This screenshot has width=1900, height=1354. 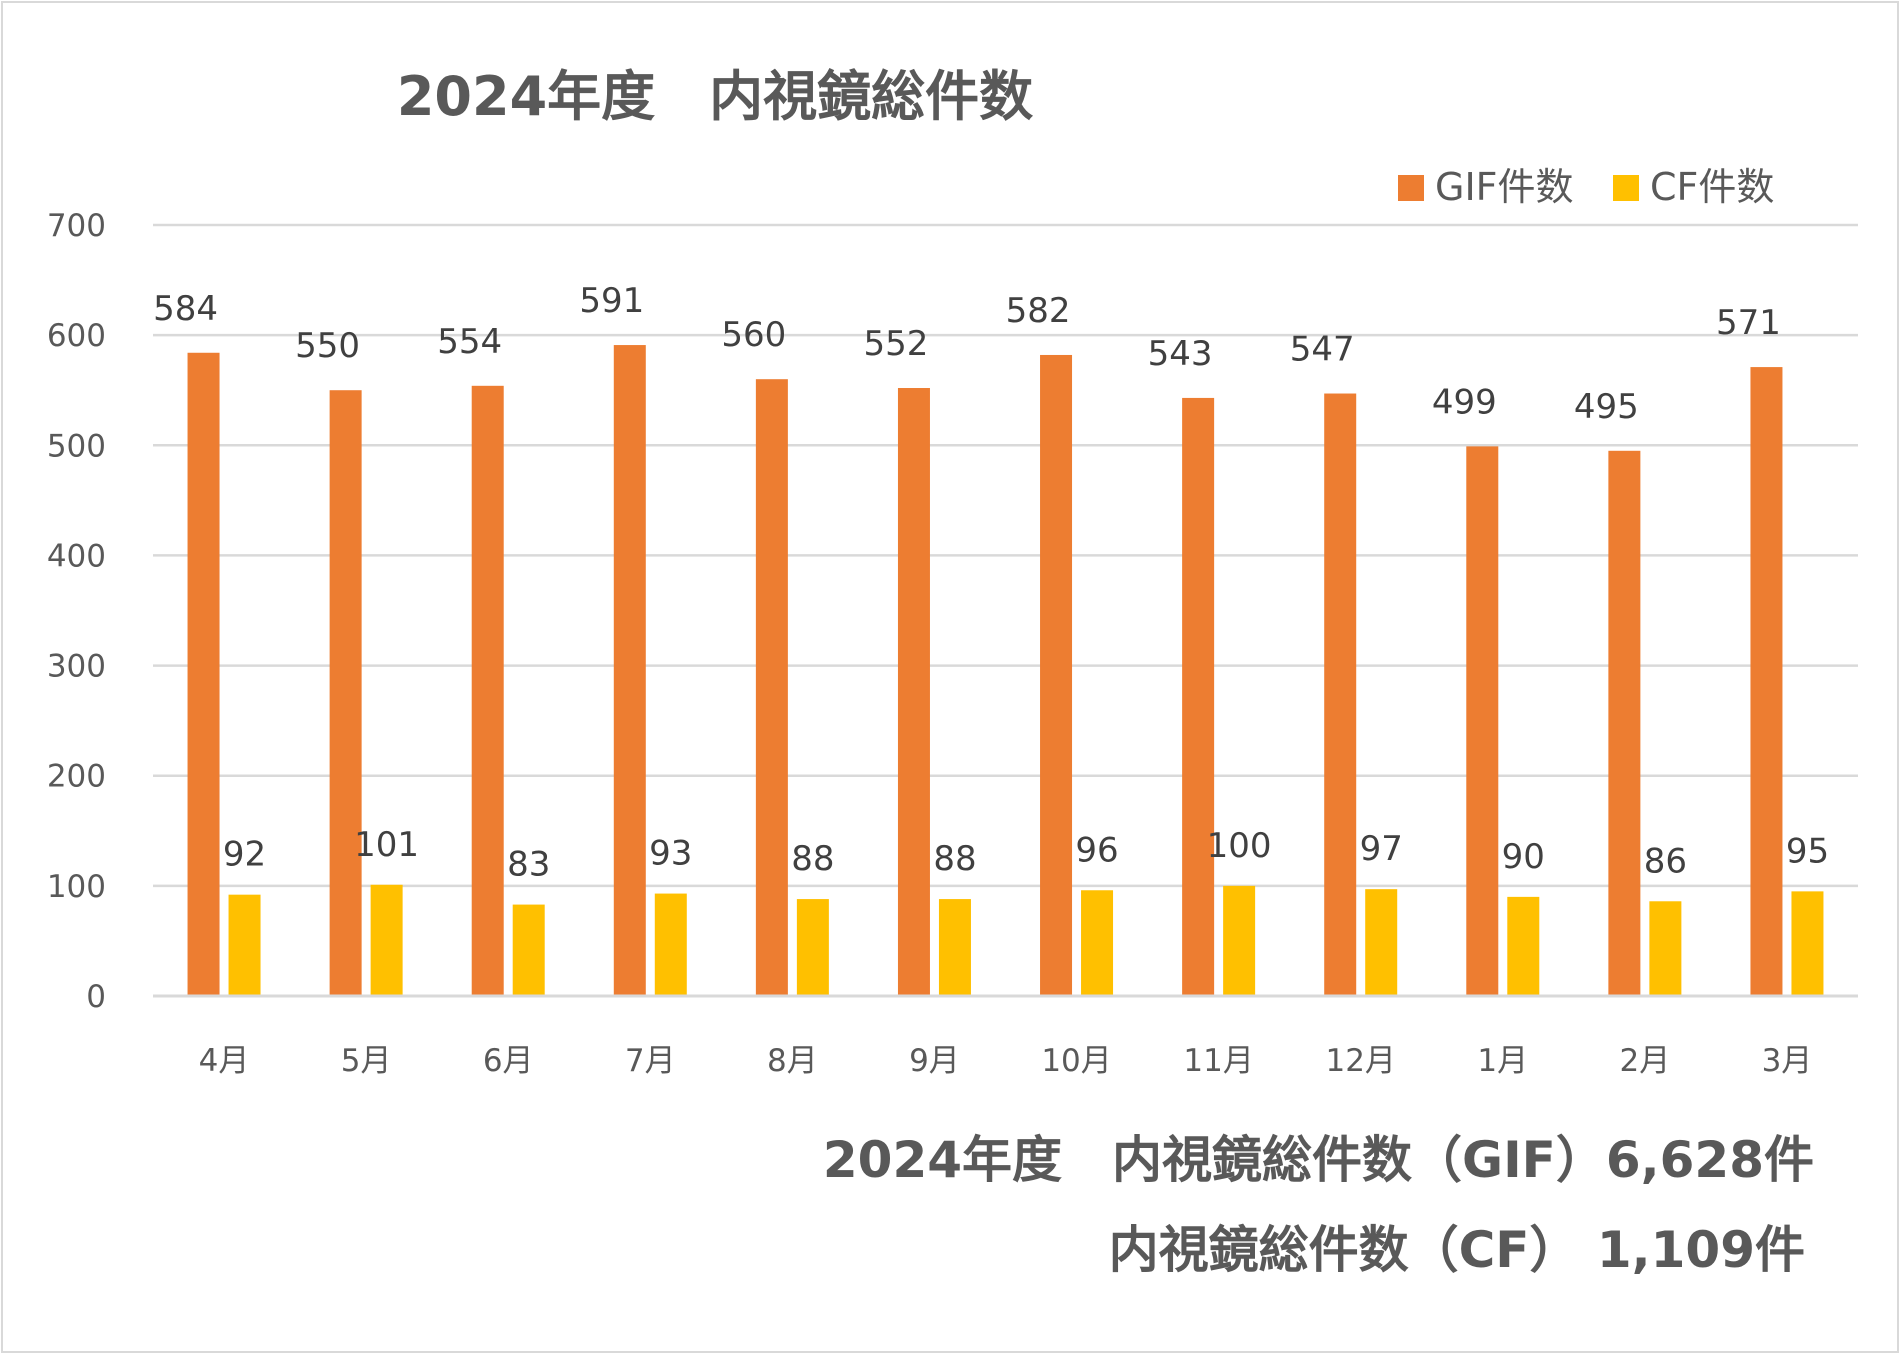 I want to click on data-label-gif: 543, so click(x=1180, y=354).